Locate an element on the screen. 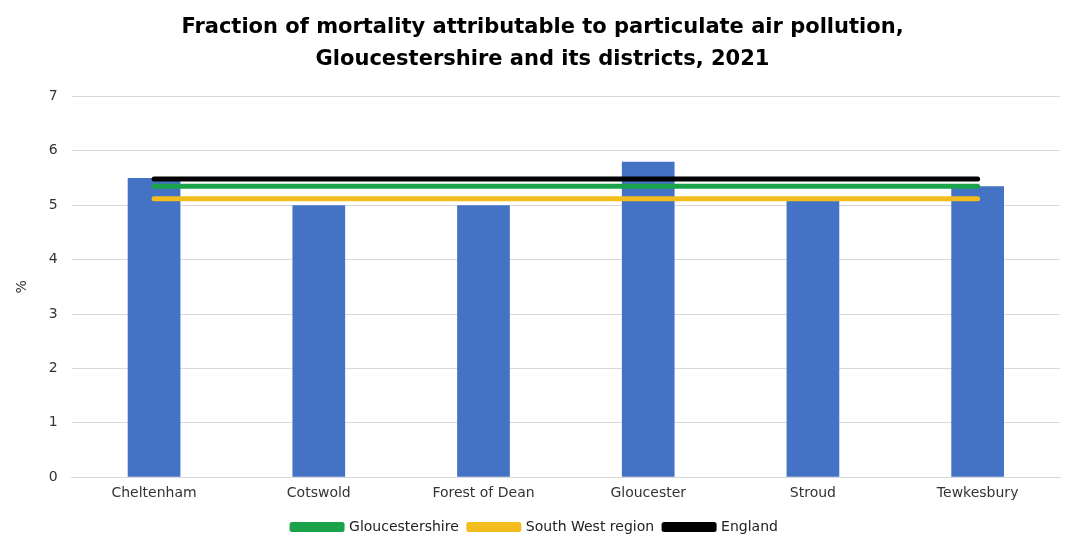 The image size is (1085, 554). x-tick-label: Cotswold is located at coordinates (318, 492).